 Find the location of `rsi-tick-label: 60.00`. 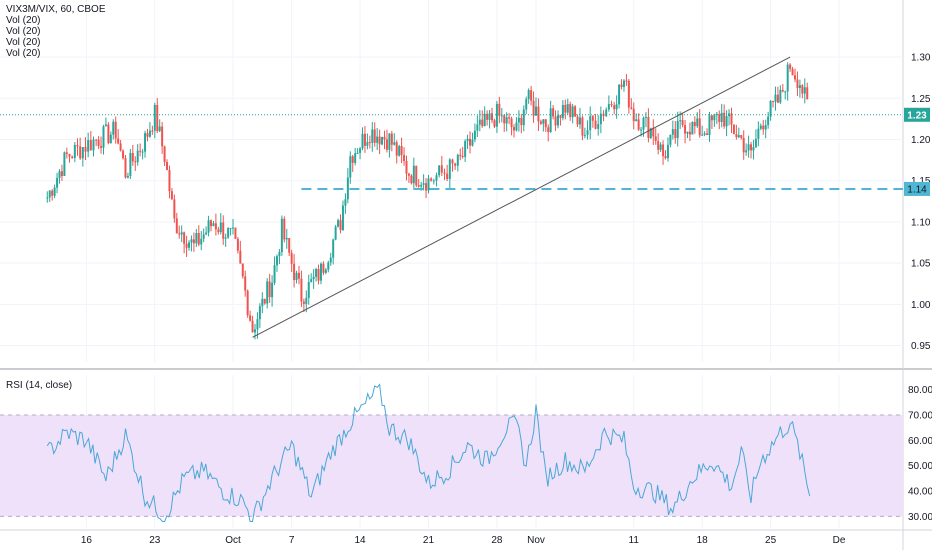

rsi-tick-label: 60.00 is located at coordinates (920, 441).